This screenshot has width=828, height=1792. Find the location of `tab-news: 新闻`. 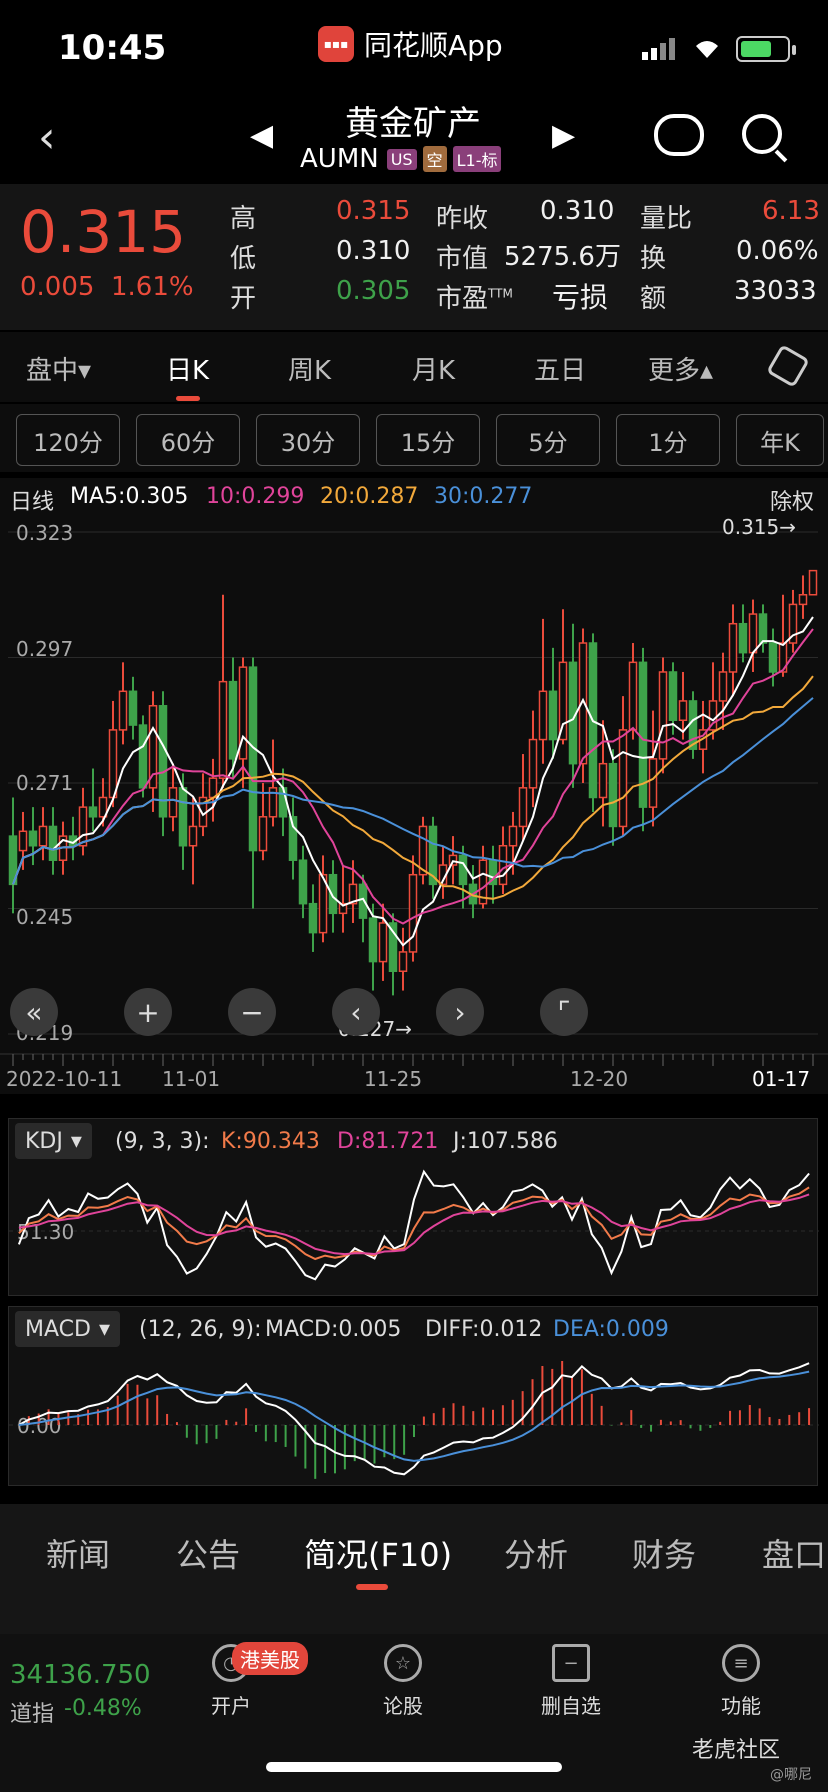

tab-news: 新闻 is located at coordinates (78, 1555).